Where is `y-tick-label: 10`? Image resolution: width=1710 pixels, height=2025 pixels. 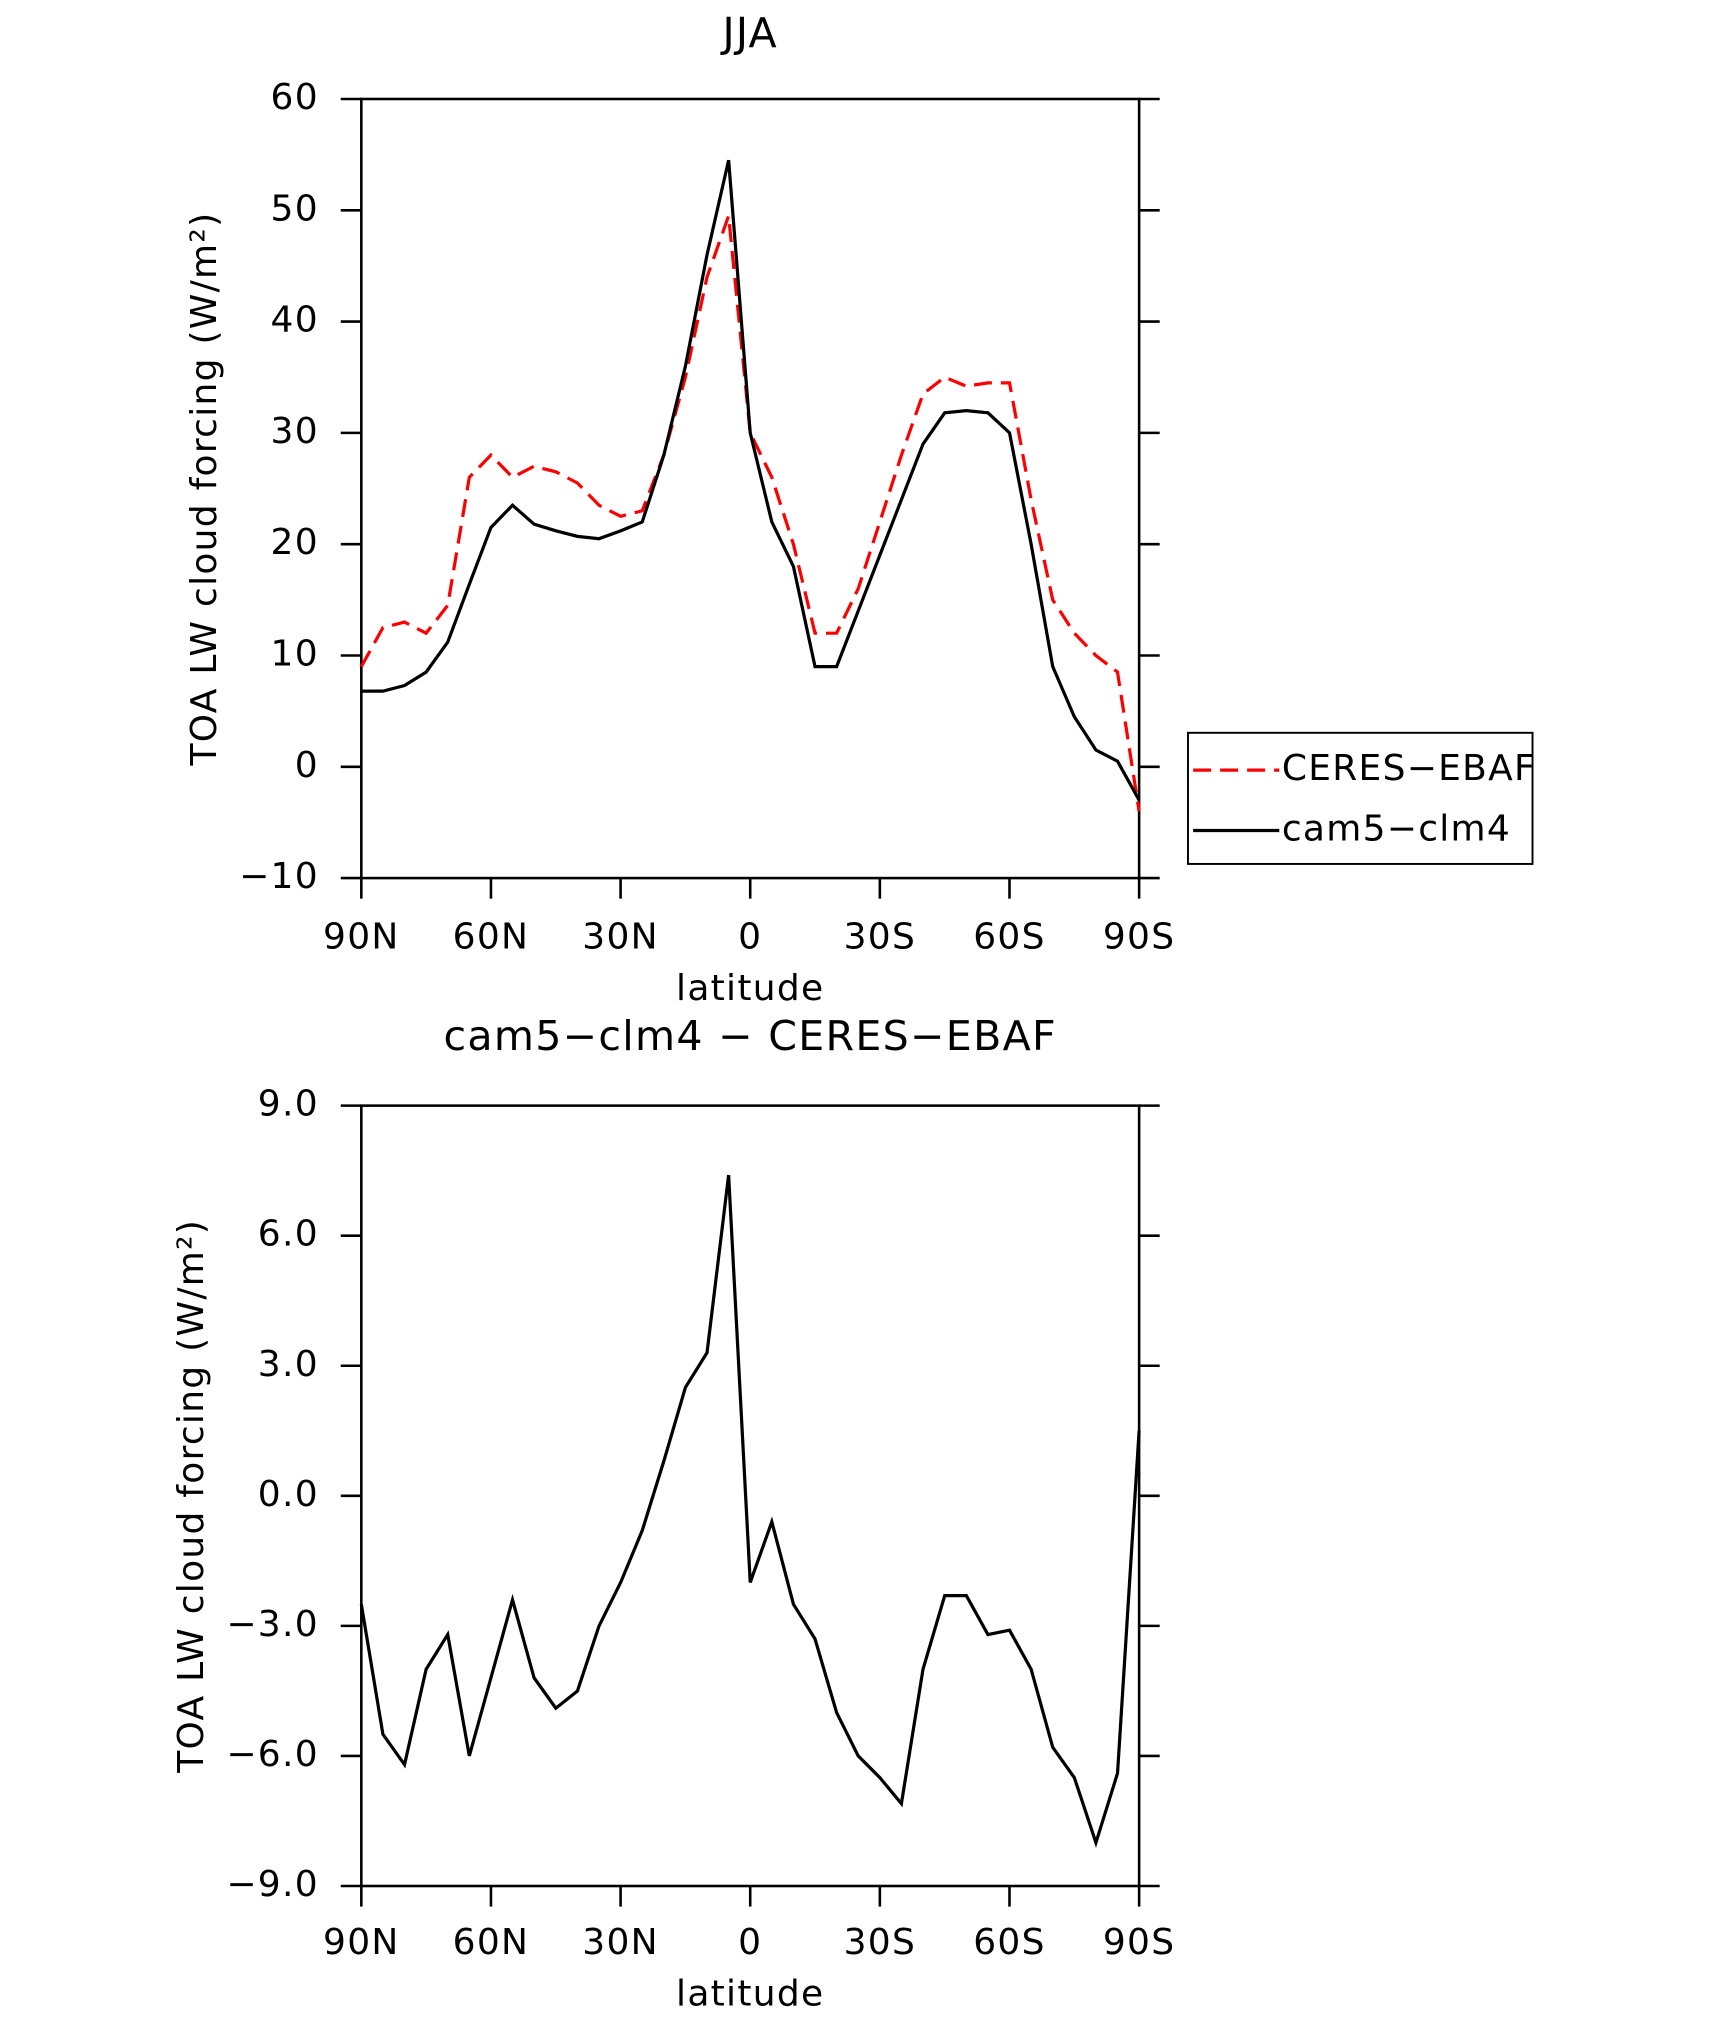 y-tick-label: 10 is located at coordinates (295, 653).